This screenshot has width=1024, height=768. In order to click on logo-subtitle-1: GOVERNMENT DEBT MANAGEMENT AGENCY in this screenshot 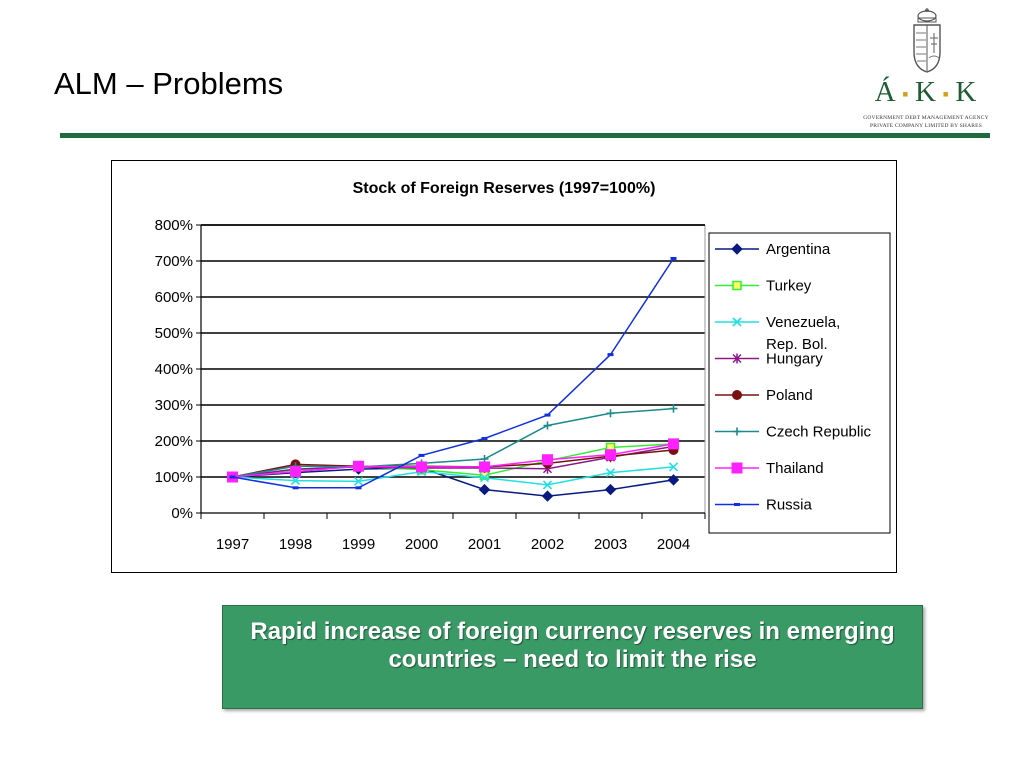, I will do `click(926, 118)`.